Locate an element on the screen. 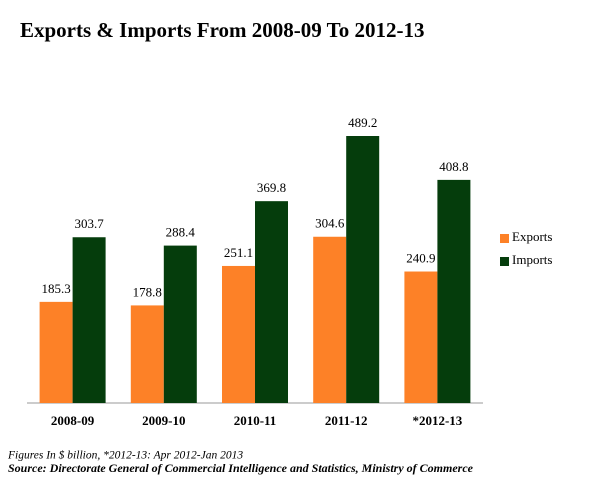 This screenshot has width=599, height=491. x-tick-label: 2009-10 is located at coordinates (163, 420).